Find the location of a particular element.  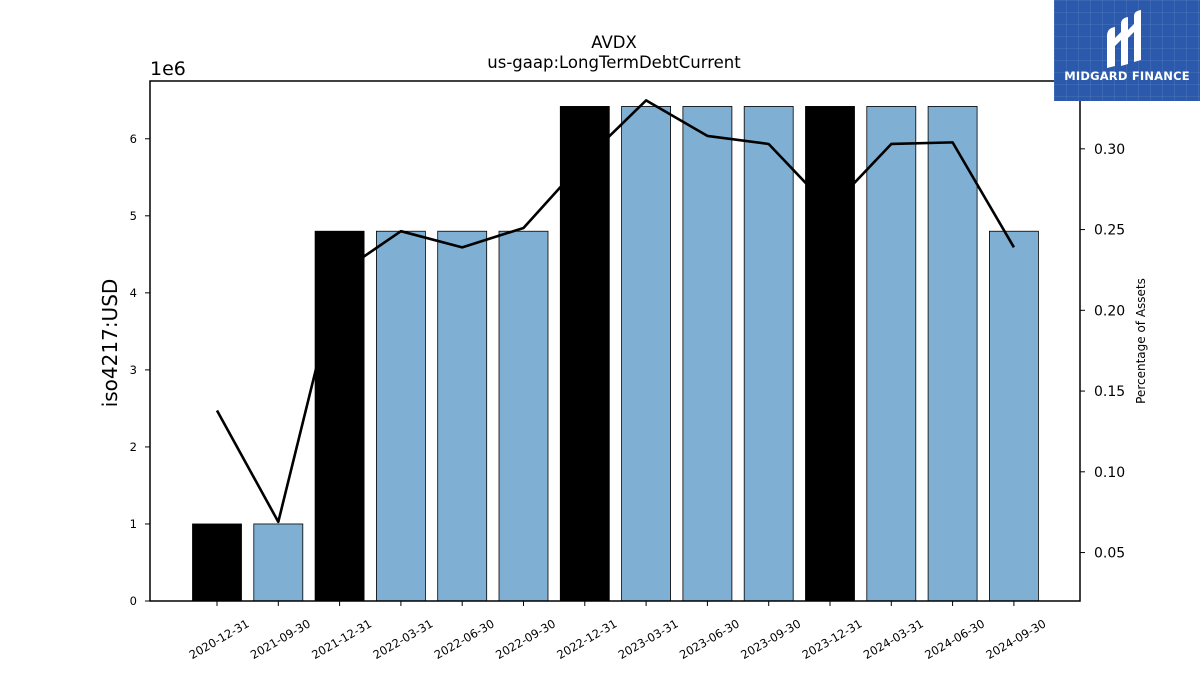

x-tick-label: 2023-12-31 is located at coordinates (832, 639).